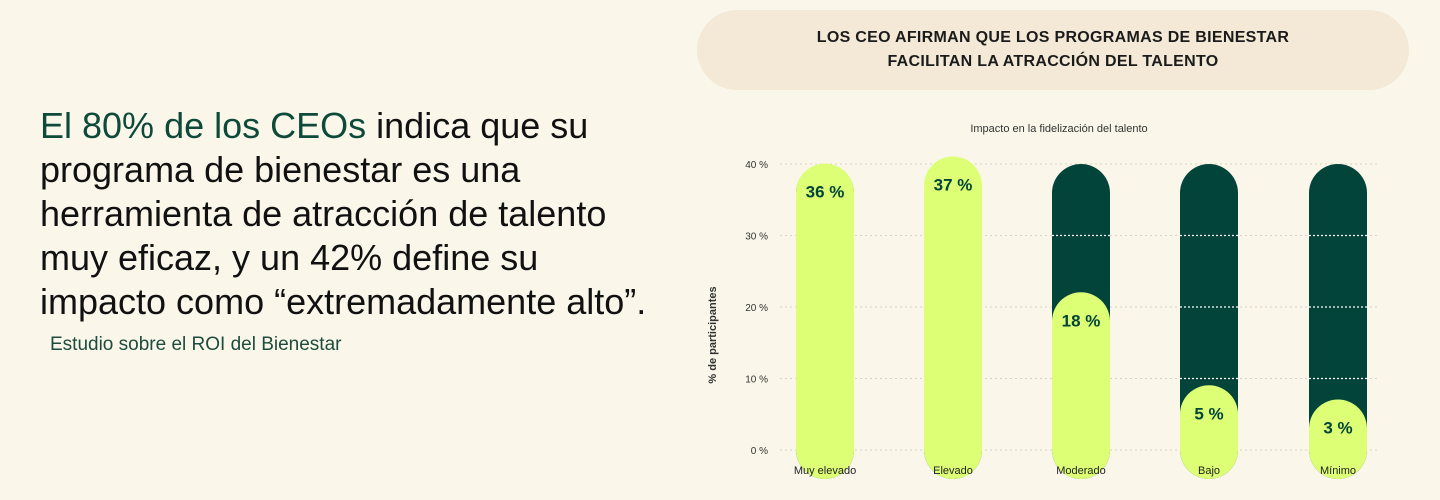 The height and width of the screenshot is (500, 1440). Describe the element at coordinates (825, 192) in the screenshot. I see `data-label: 36 %` at that location.